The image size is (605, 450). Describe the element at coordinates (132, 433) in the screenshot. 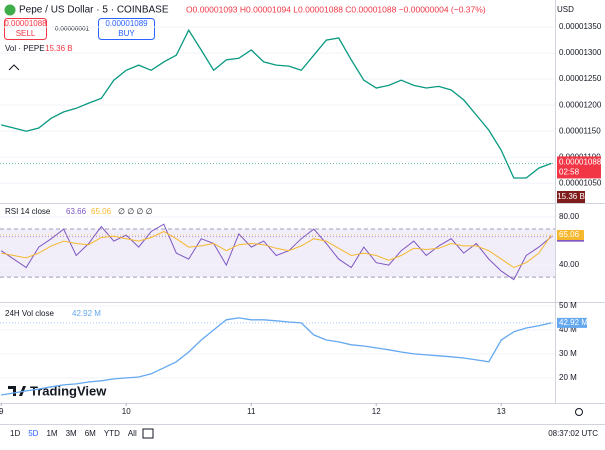

I see `range-button: All` at that location.